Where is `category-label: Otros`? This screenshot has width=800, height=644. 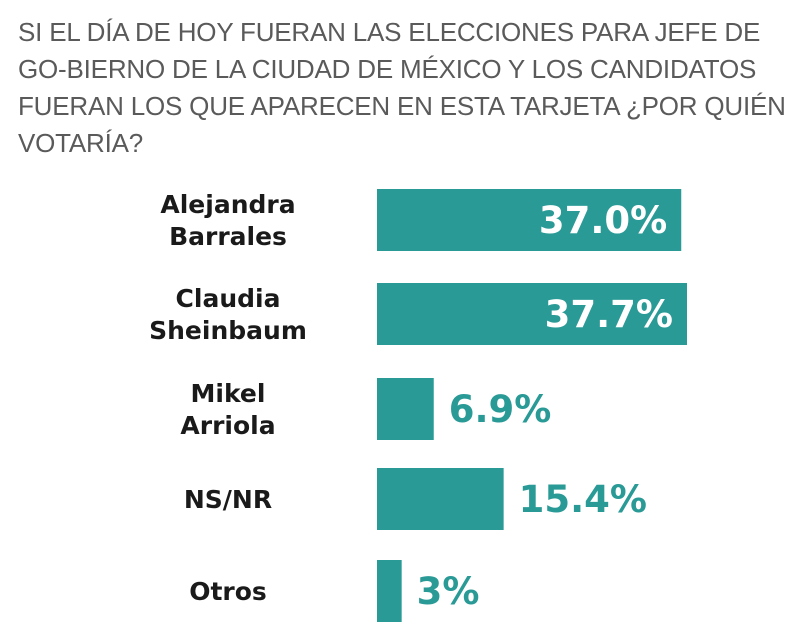
category-label: Otros is located at coordinates (228, 591).